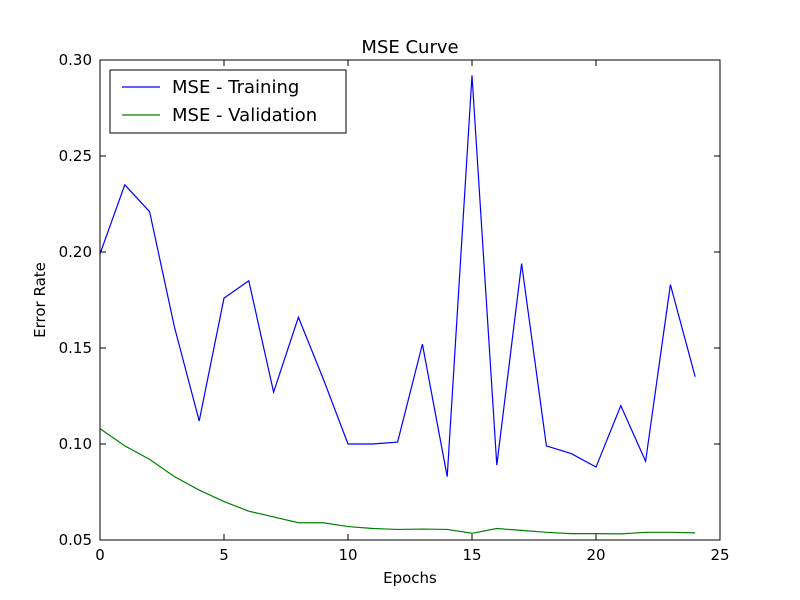 The width and height of the screenshot is (800, 600). Describe the element at coordinates (409, 47) in the screenshot. I see `chart-title: MSE Curve` at that location.